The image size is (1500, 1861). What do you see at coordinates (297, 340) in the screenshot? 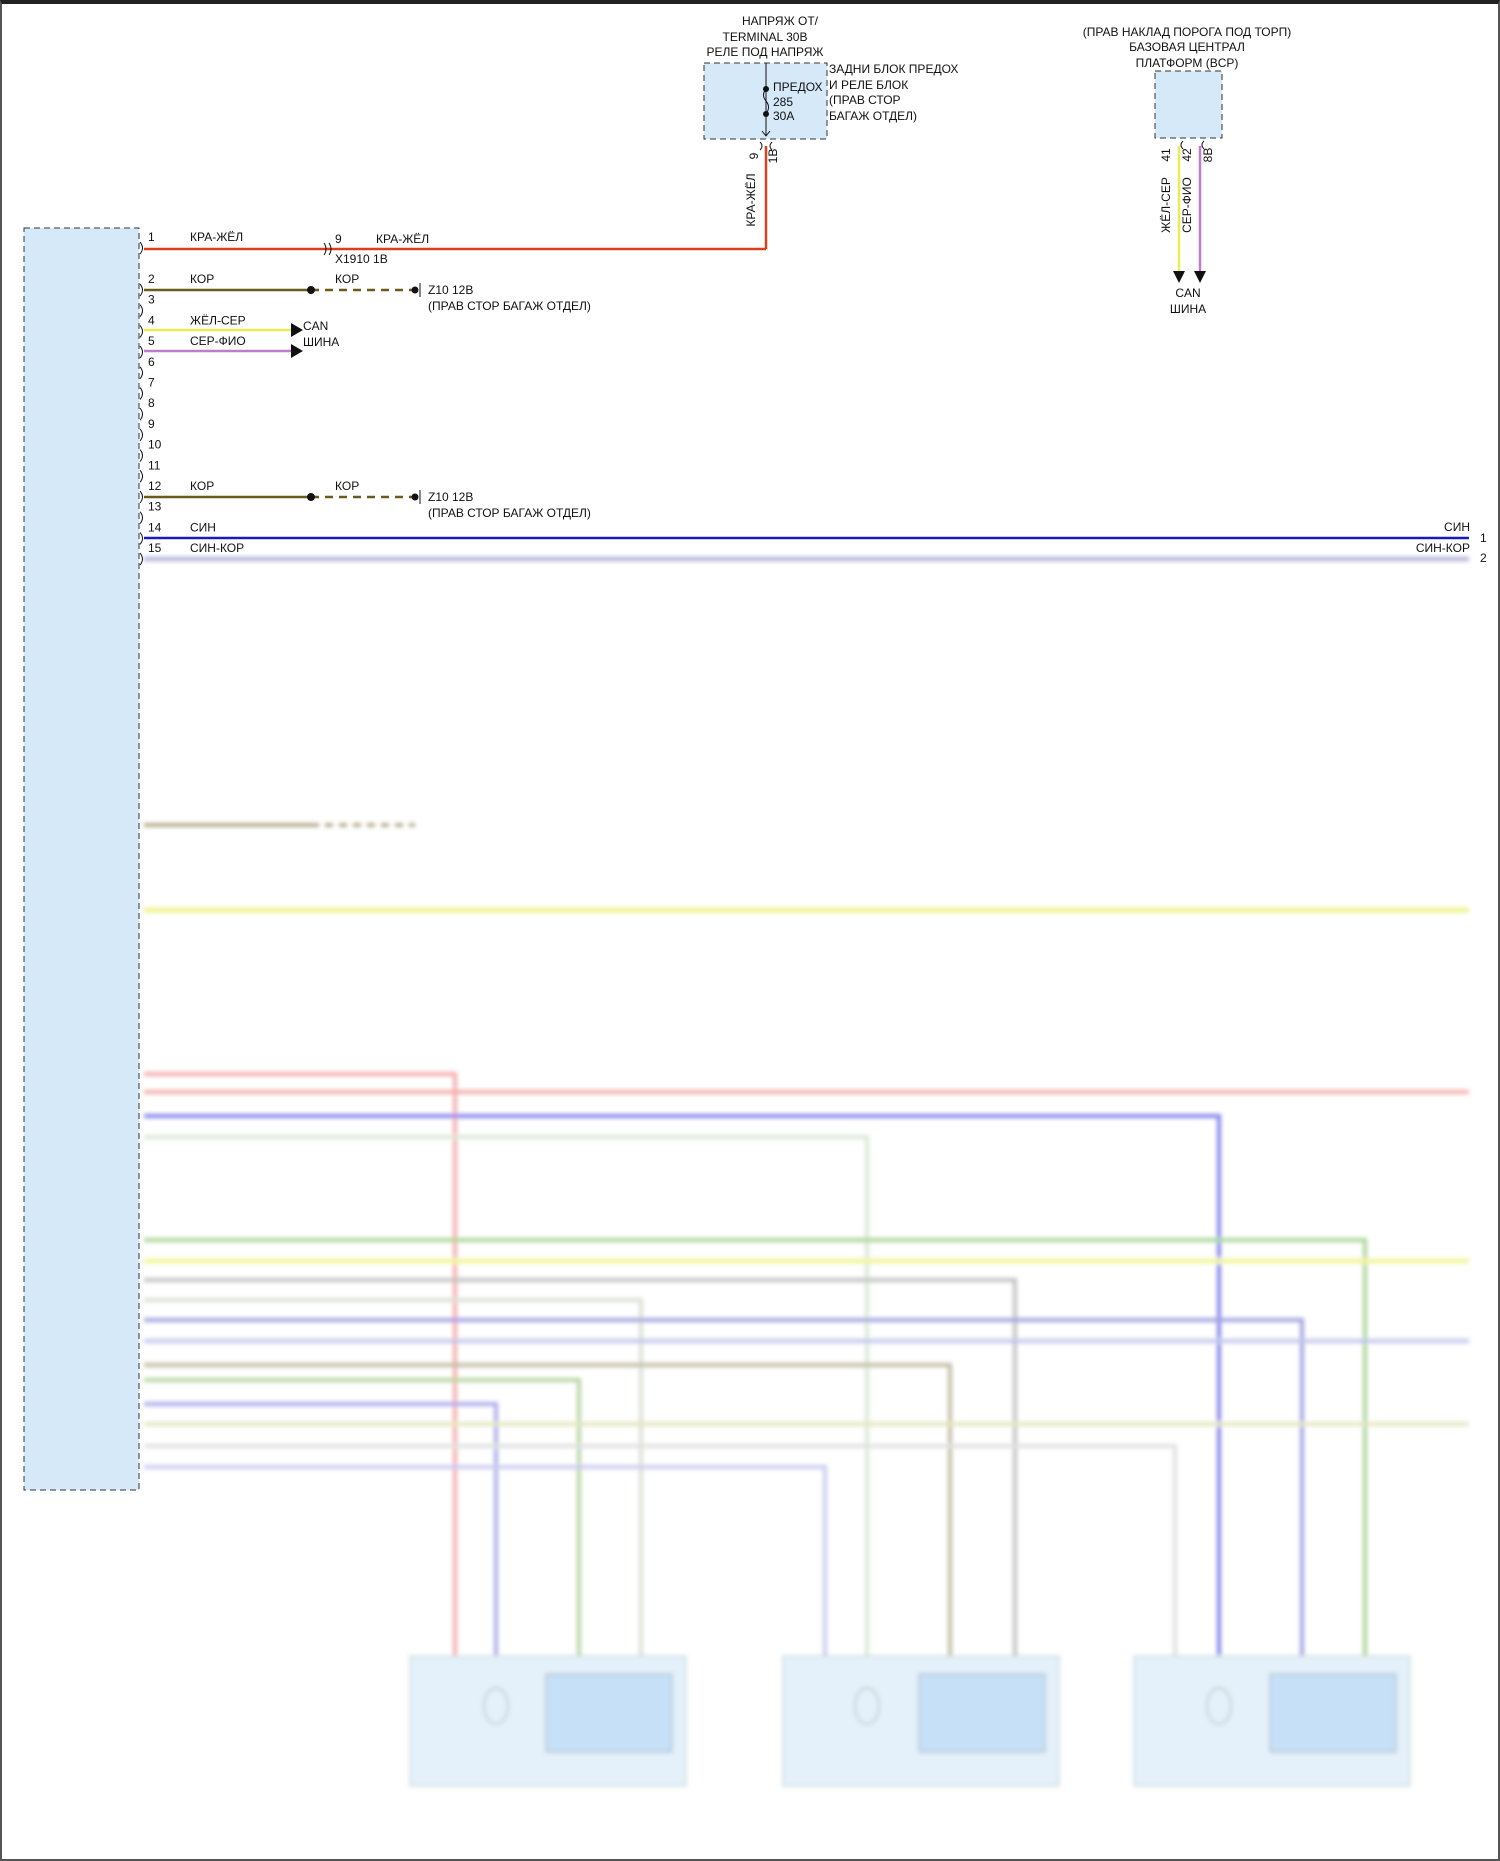
I see `arrow-right-icon` at bounding box center [297, 340].